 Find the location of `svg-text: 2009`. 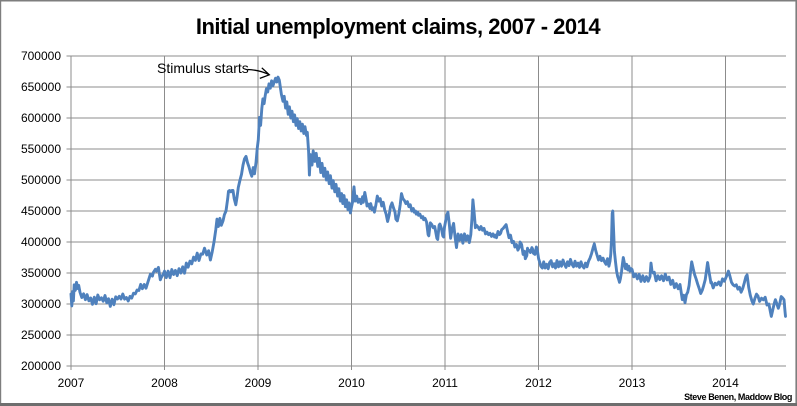

svg-text: 2009 is located at coordinates (258, 383).